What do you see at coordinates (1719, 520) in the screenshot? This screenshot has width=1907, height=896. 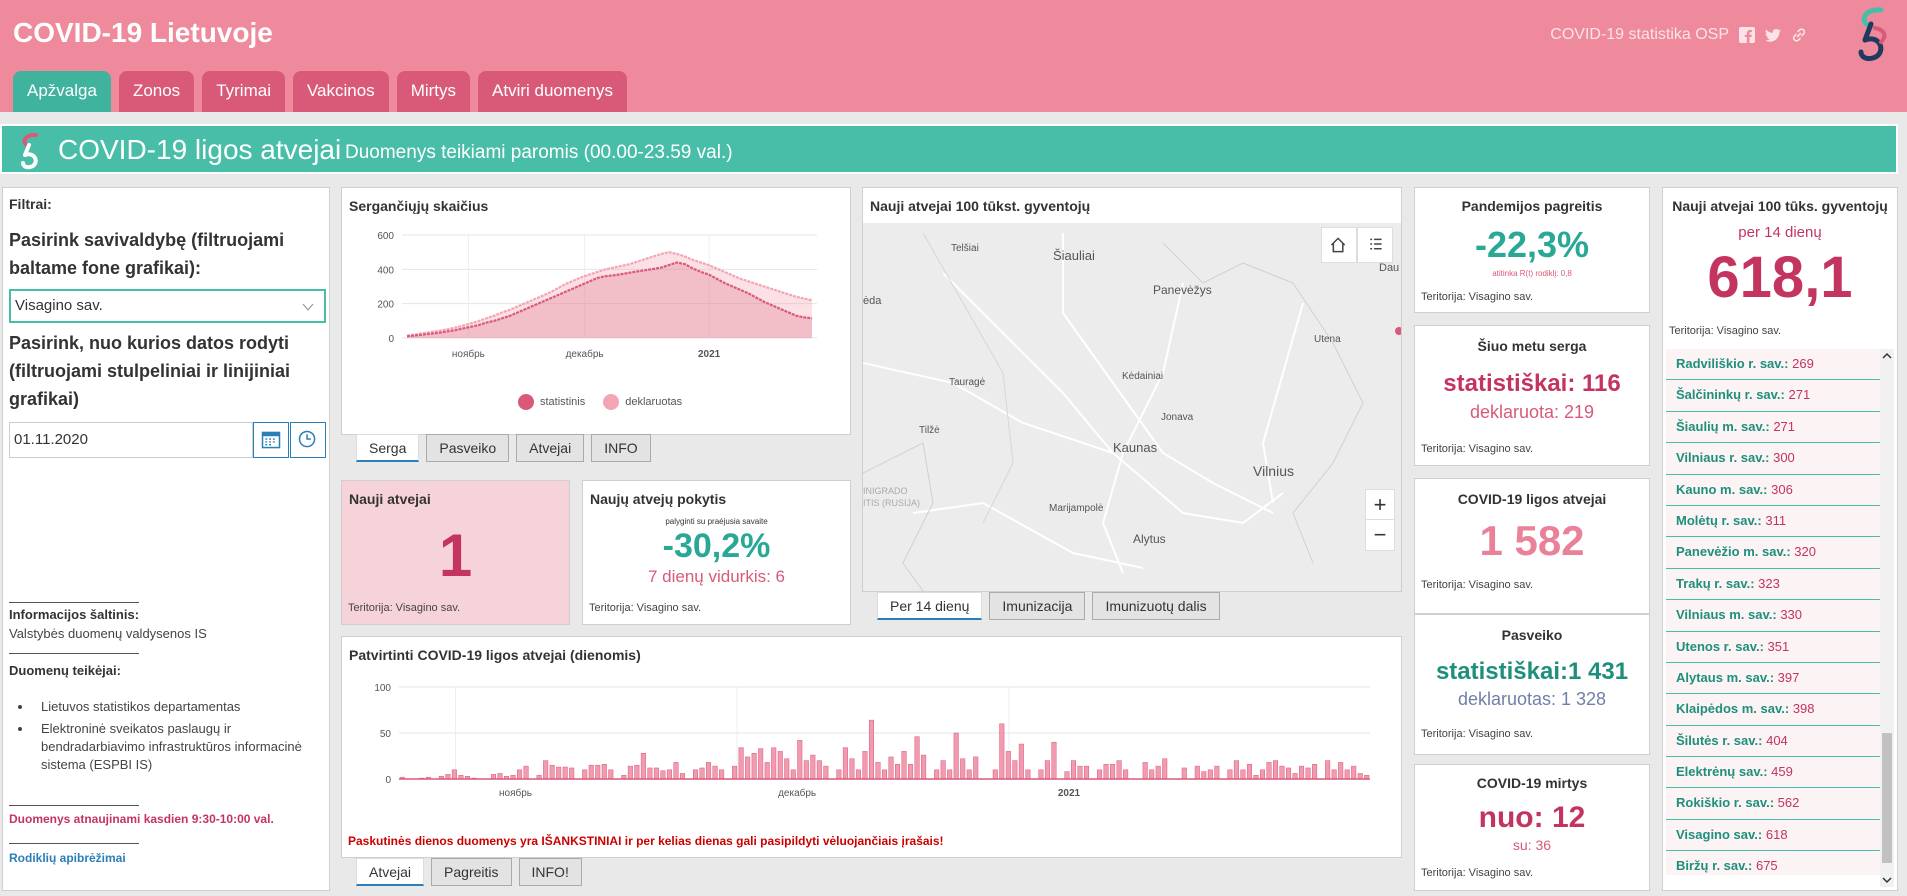 I see `municipality-name: Molėtų r. sav.:` at bounding box center [1719, 520].